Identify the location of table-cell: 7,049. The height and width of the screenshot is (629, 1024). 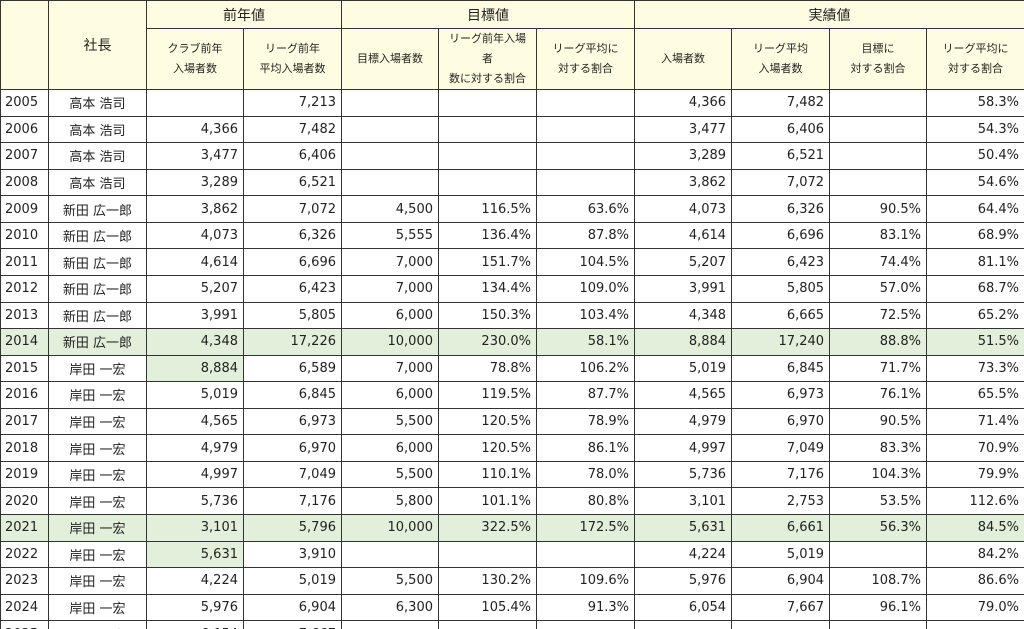
(292, 474).